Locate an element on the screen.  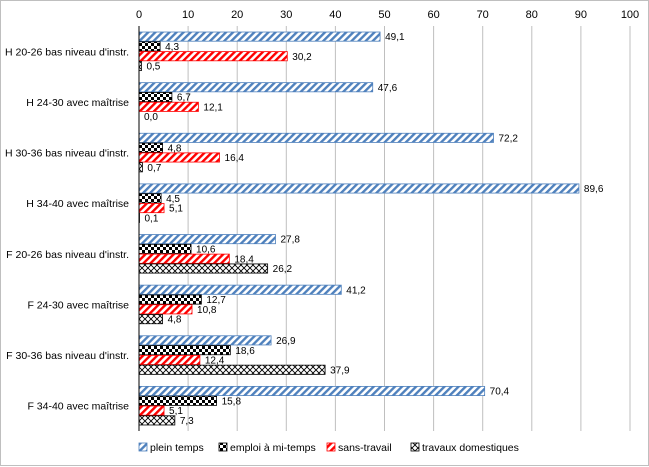
data-label: 30,2 is located at coordinates (302, 57).